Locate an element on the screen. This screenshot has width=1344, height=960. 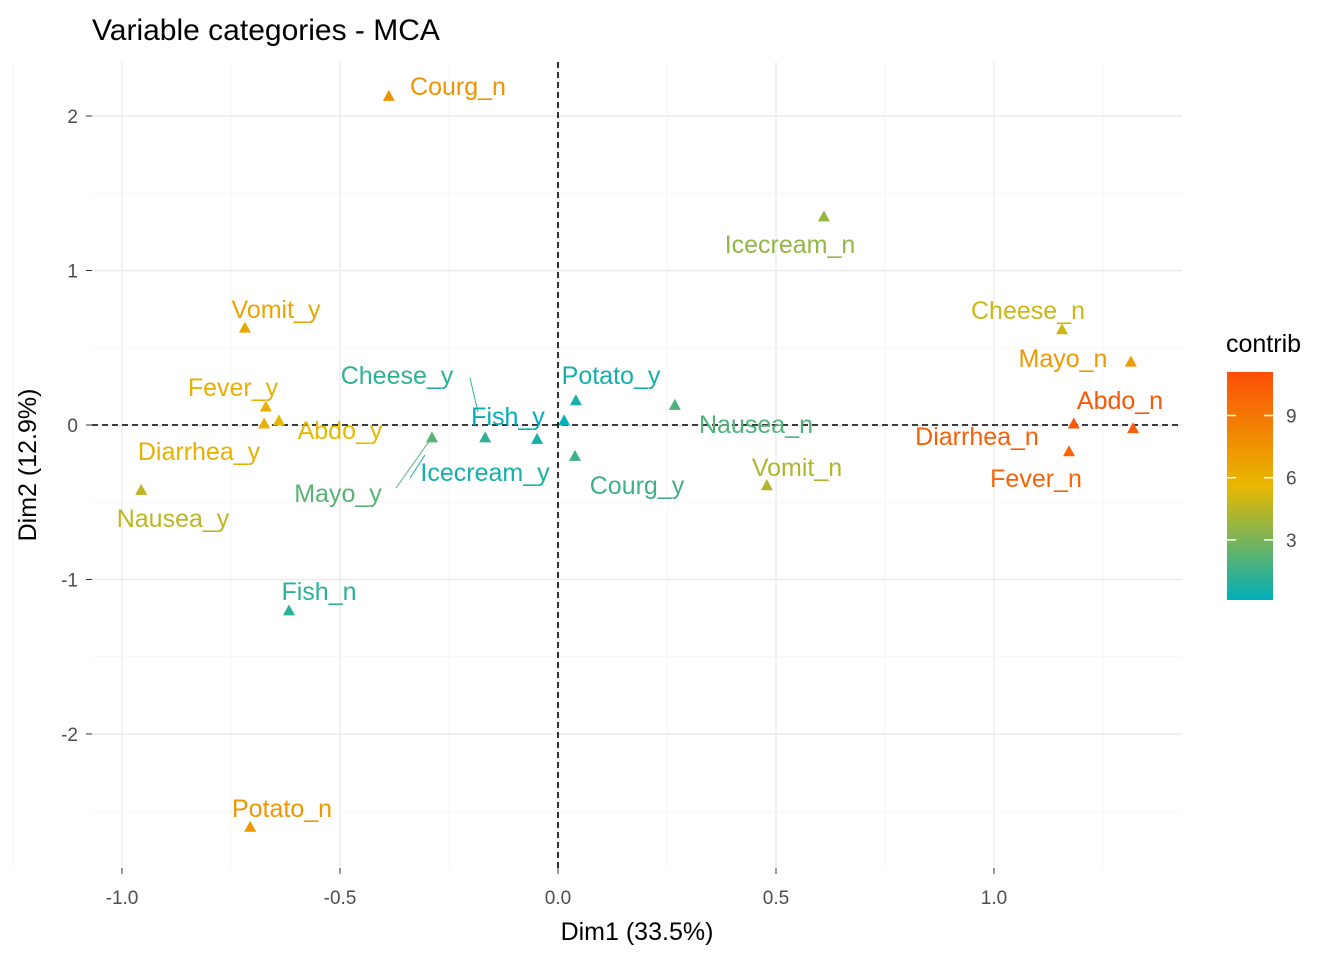
y-tick-label: 1 is located at coordinates (72, 272).